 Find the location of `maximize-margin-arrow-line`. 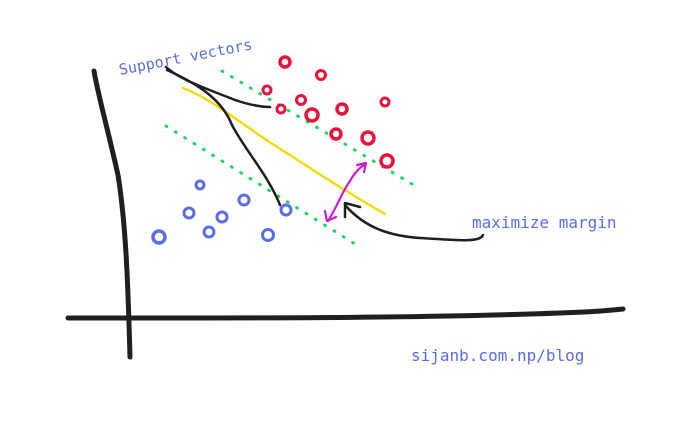

maximize-margin-arrow-line is located at coordinates (414, 222).